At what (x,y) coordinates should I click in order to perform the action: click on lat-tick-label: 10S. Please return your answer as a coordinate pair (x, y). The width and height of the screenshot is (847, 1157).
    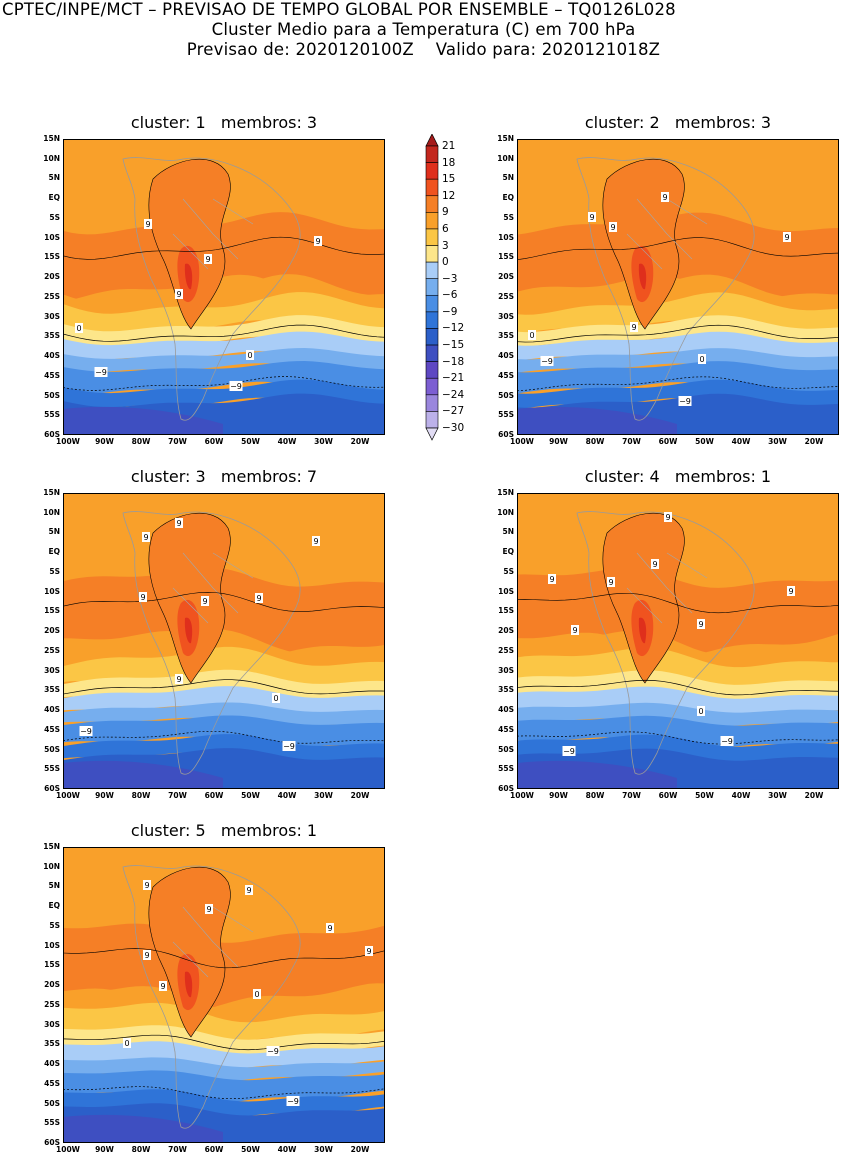
    Looking at the image, I should click on (52, 237).